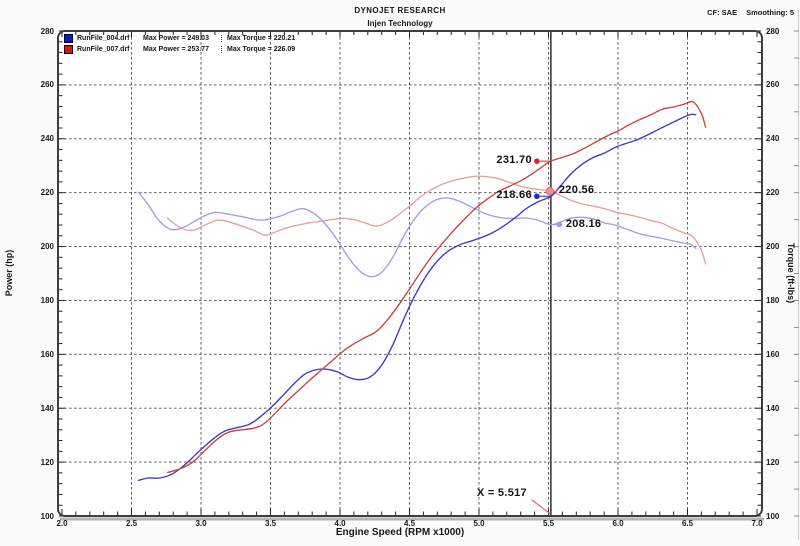  Describe the element at coordinates (9, 273) in the screenshot. I see `left-axis-title: Power (hp)` at that location.